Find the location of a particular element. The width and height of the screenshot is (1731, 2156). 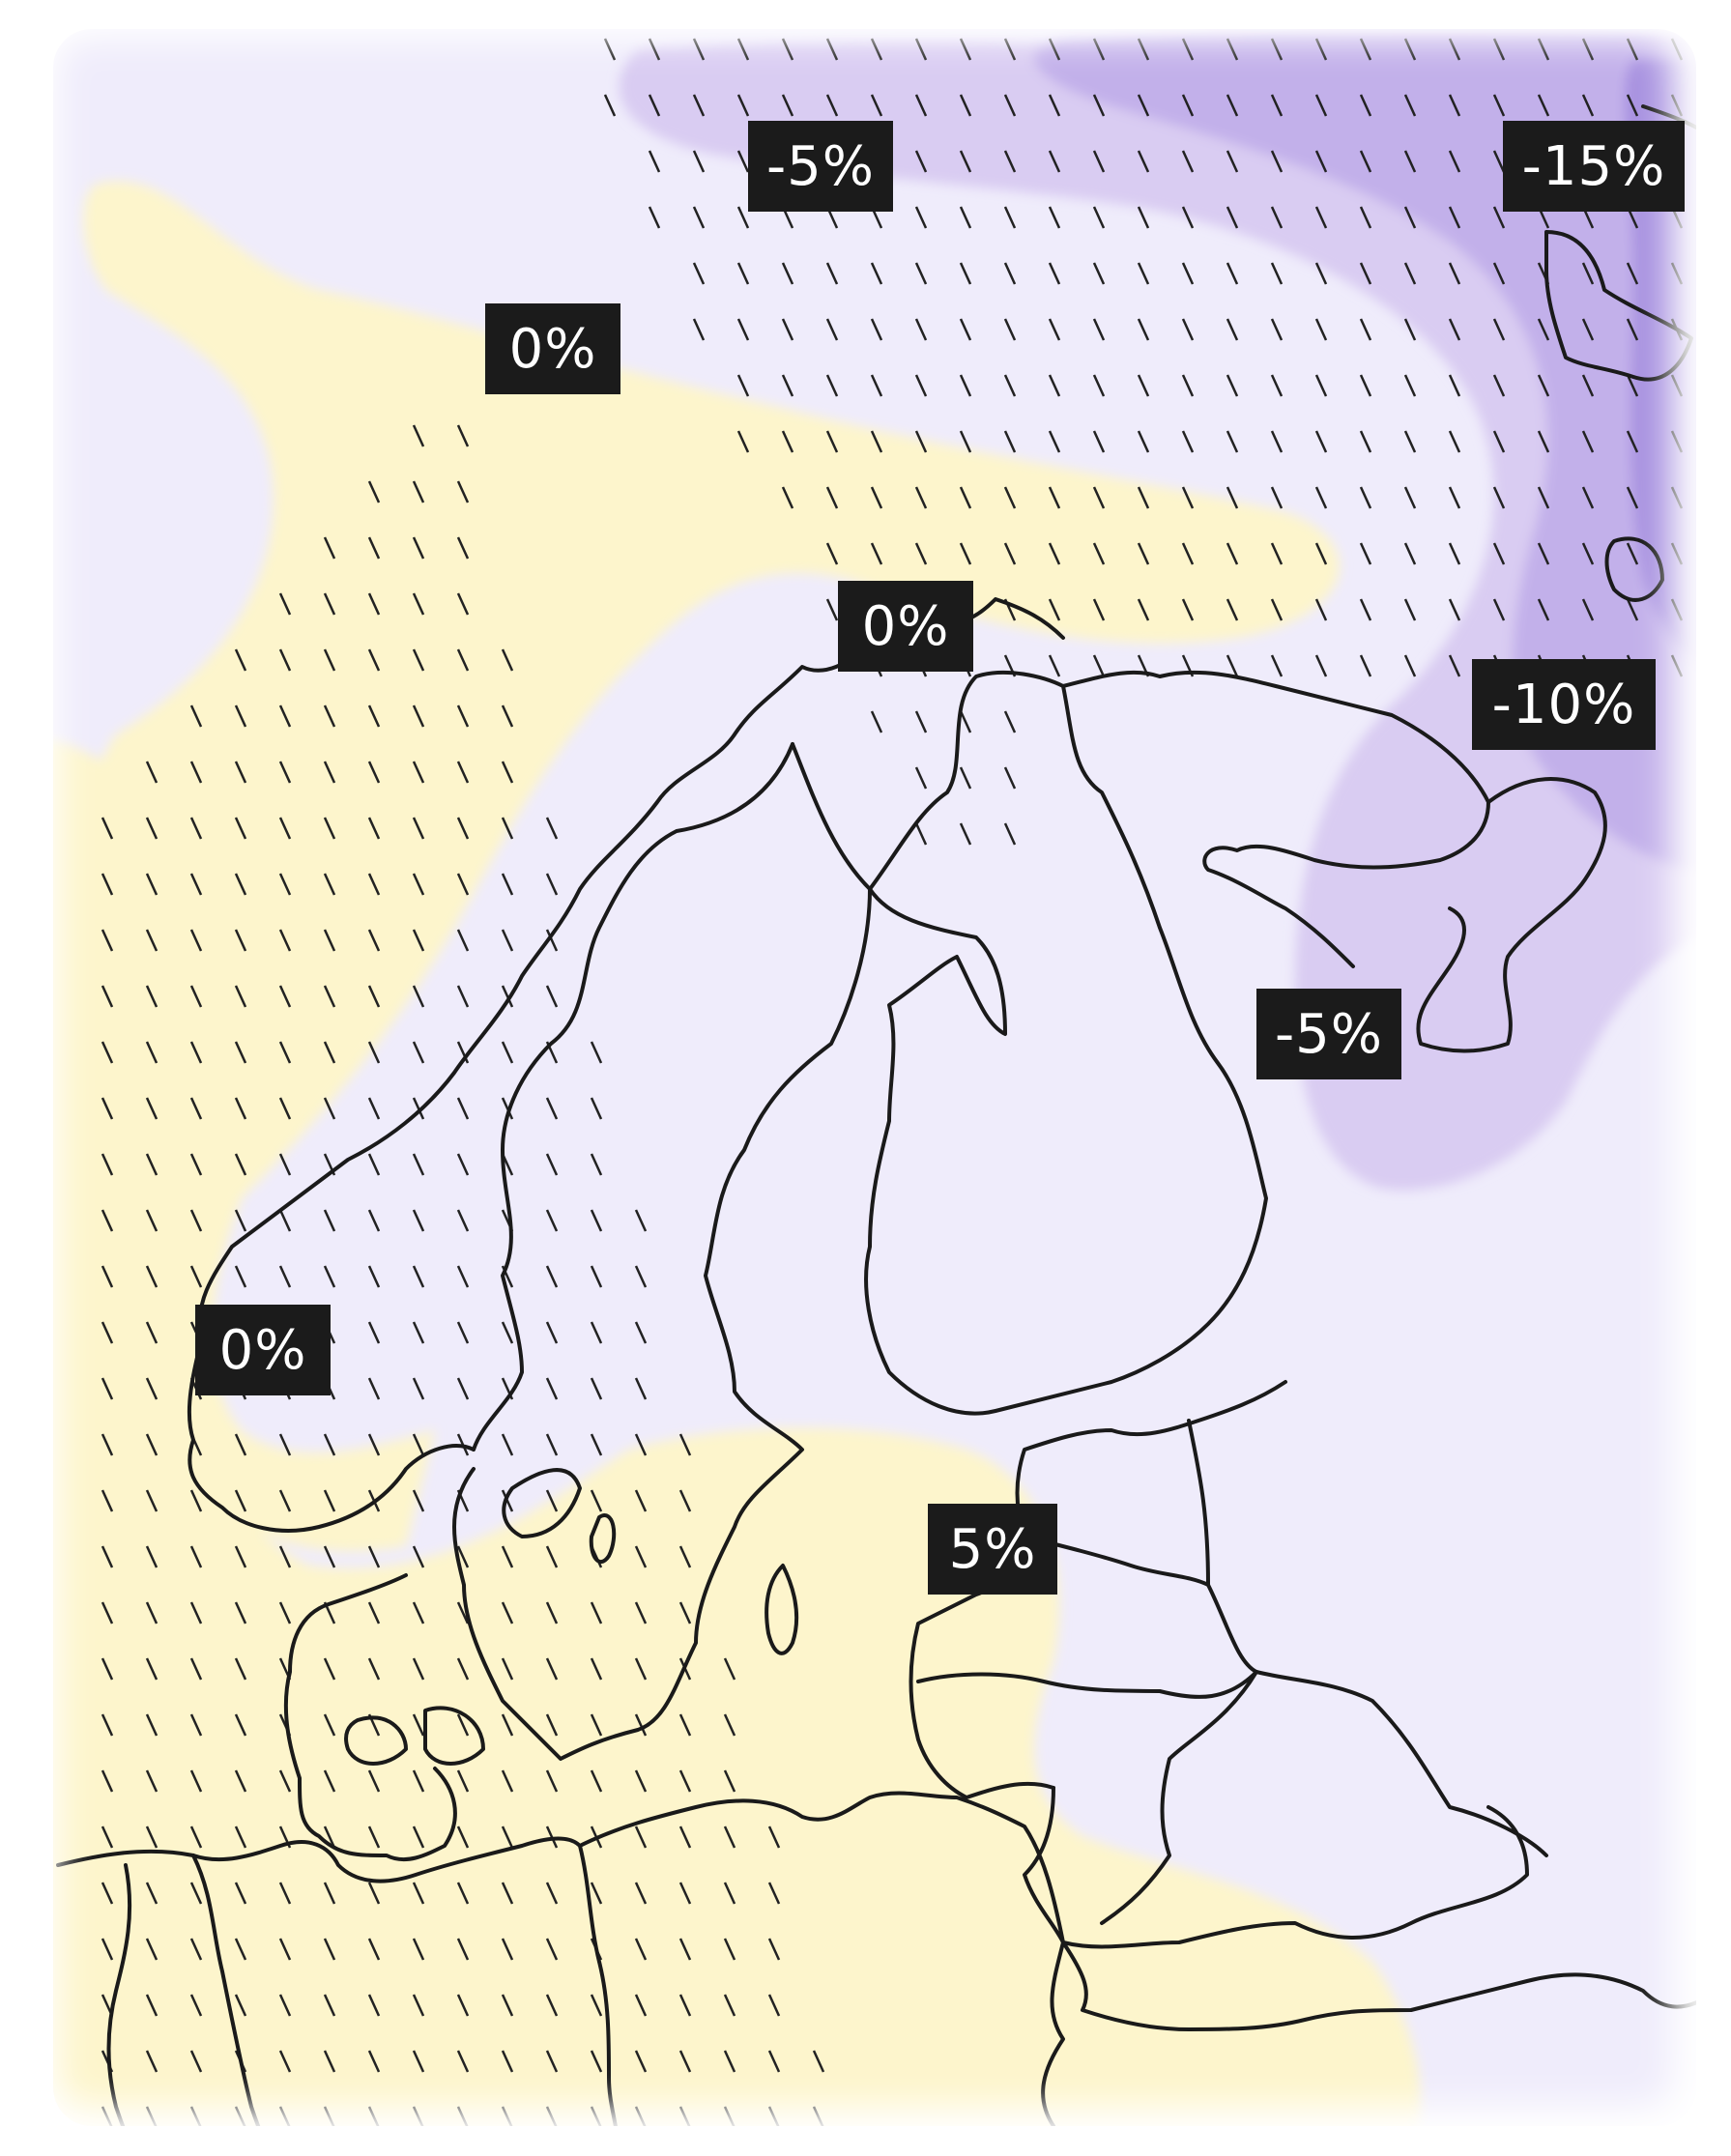

belarus-outline is located at coordinates (1276, 1867).